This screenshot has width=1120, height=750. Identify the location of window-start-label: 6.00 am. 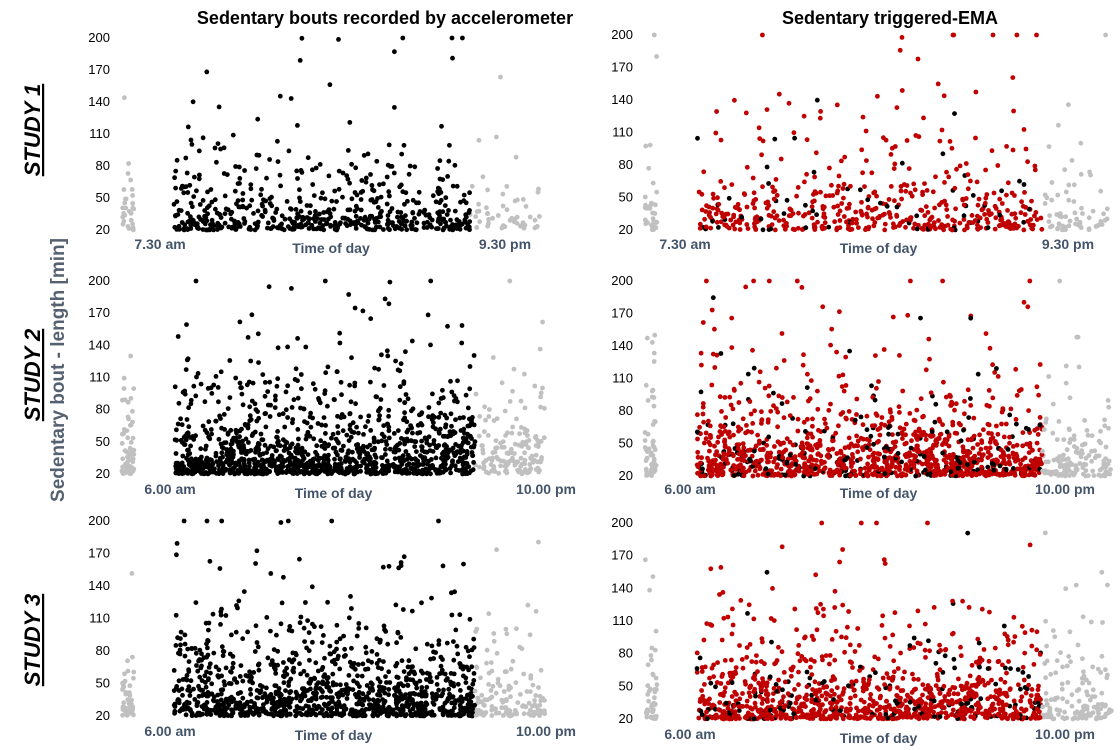
(689, 489).